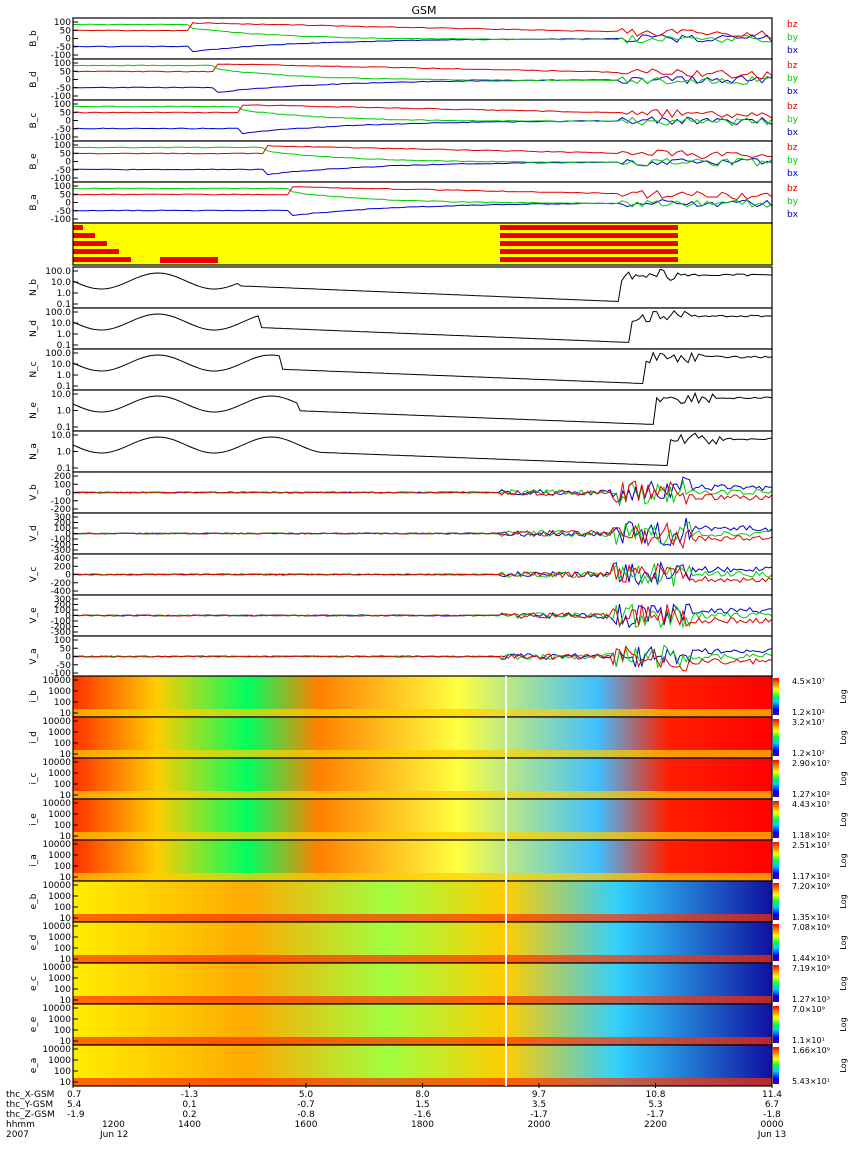  Describe the element at coordinates (808, 681) in the screenshot. I see `colorbar-max-label: 4.5×10⁷` at that location.